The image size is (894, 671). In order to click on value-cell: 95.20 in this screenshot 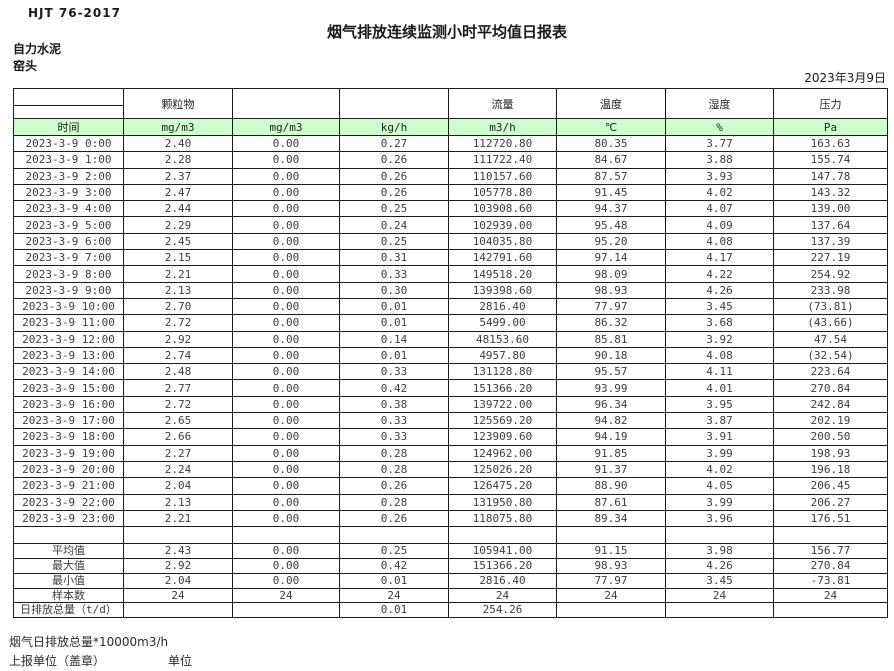, I will do `click(611, 241)`.